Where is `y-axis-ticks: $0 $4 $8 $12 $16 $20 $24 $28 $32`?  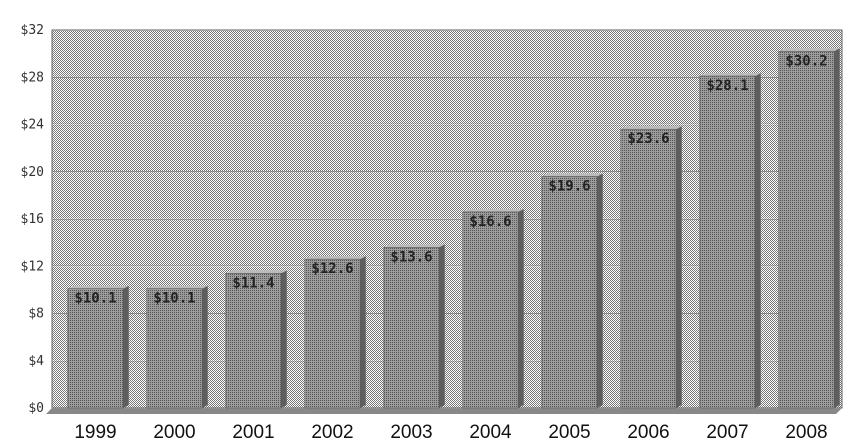 y-axis-ticks: $0 $4 $8 $12 $16 $20 $24 $28 $32 is located at coordinates (33, 219).